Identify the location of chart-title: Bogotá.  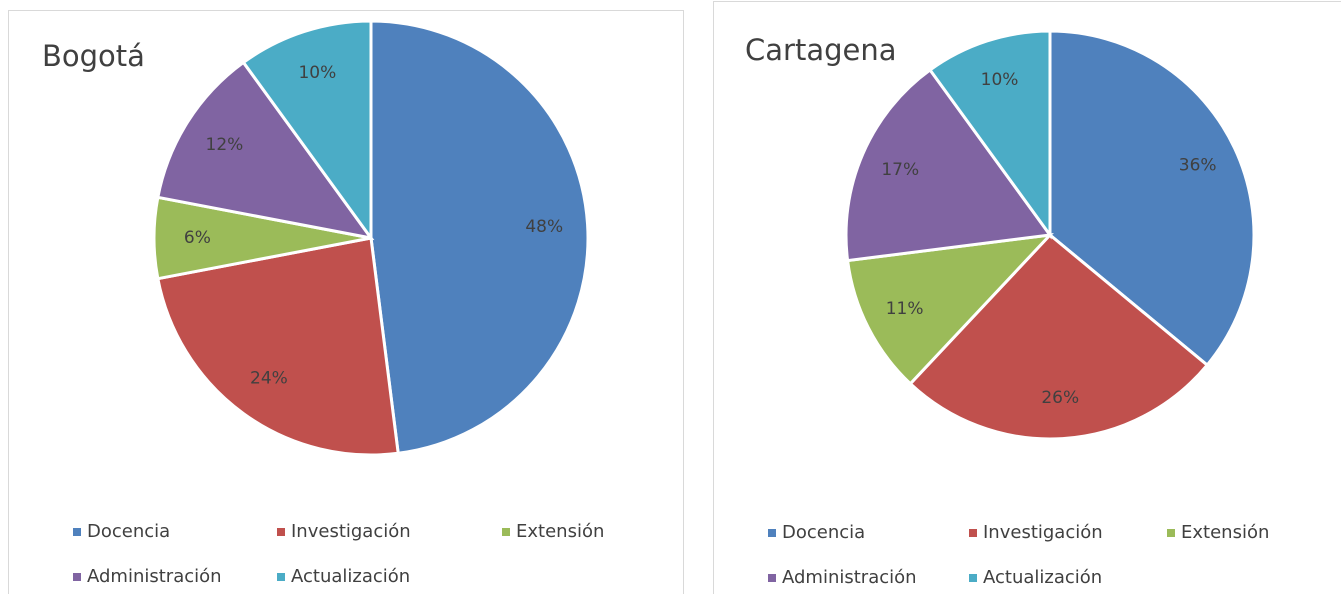
(93, 56).